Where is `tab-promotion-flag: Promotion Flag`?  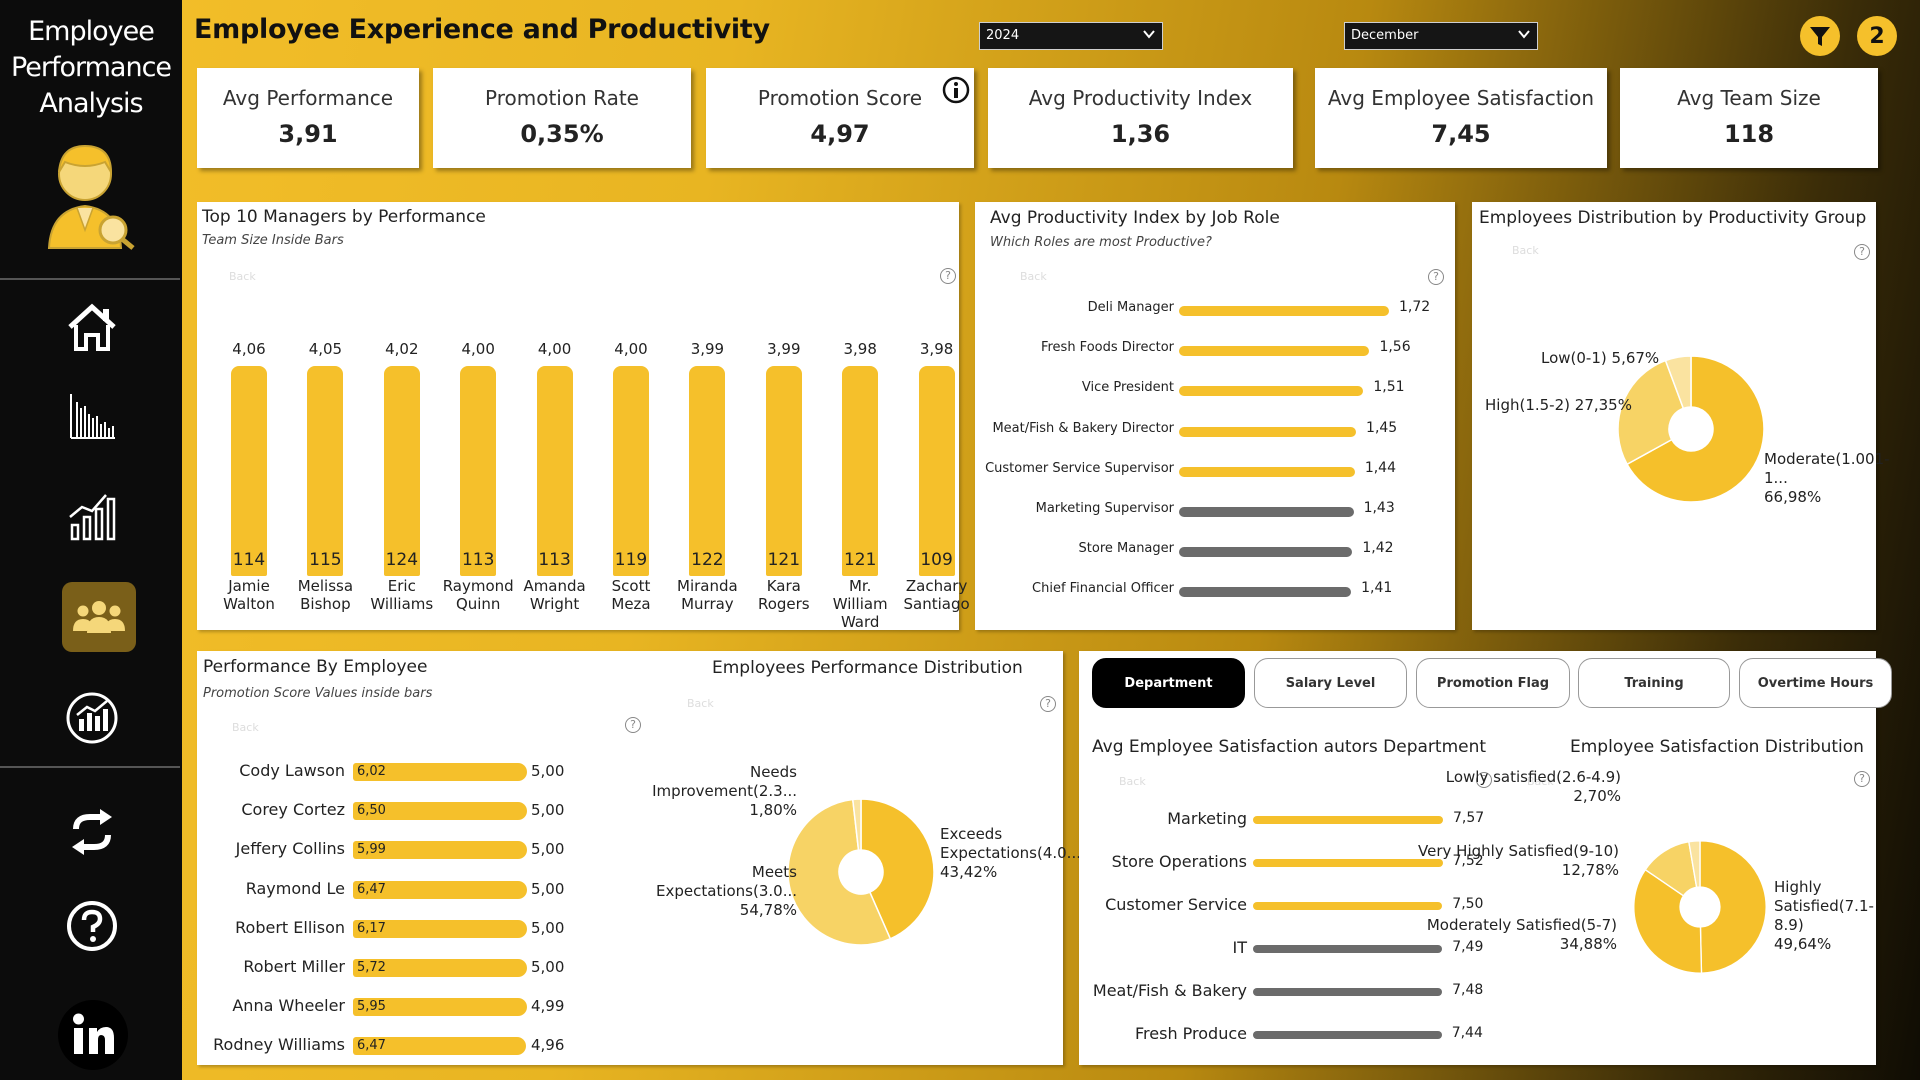
tab-promotion-flag: Promotion Flag is located at coordinates (1493, 683).